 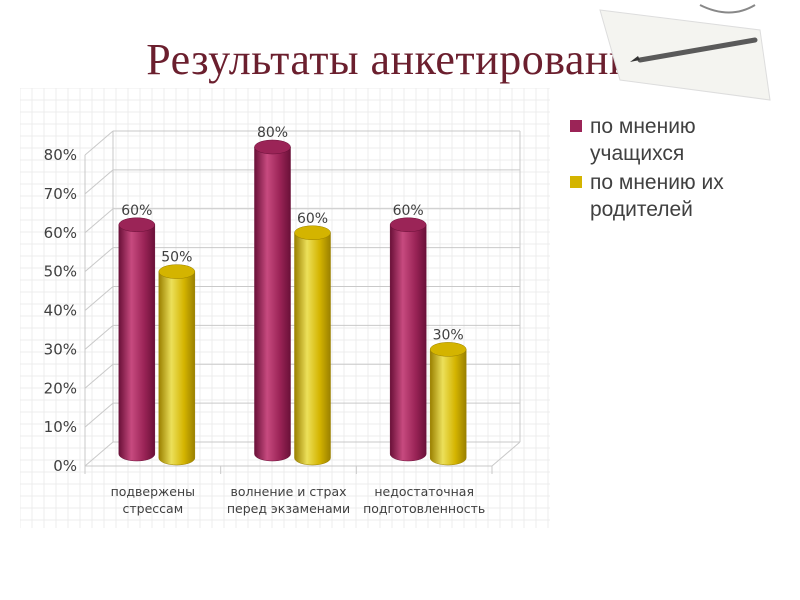 What do you see at coordinates (685, 52) in the screenshot?
I see `pencil-decoration-icon` at bounding box center [685, 52].